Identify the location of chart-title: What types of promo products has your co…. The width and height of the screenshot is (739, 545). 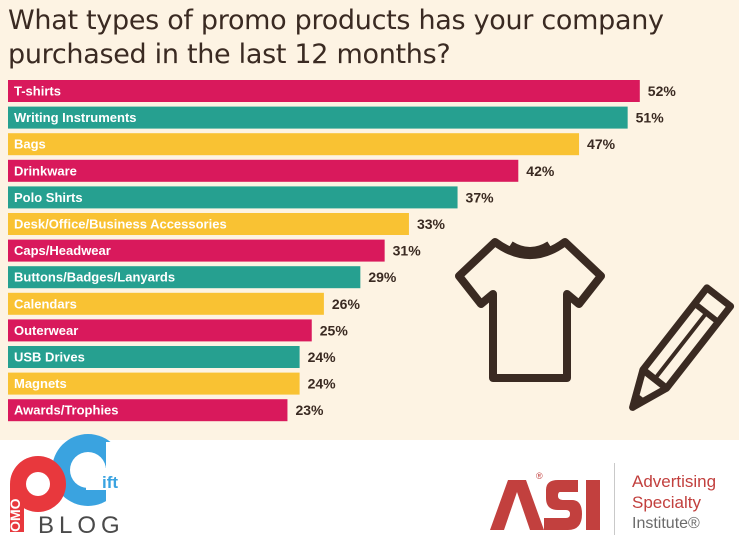
(336, 37).